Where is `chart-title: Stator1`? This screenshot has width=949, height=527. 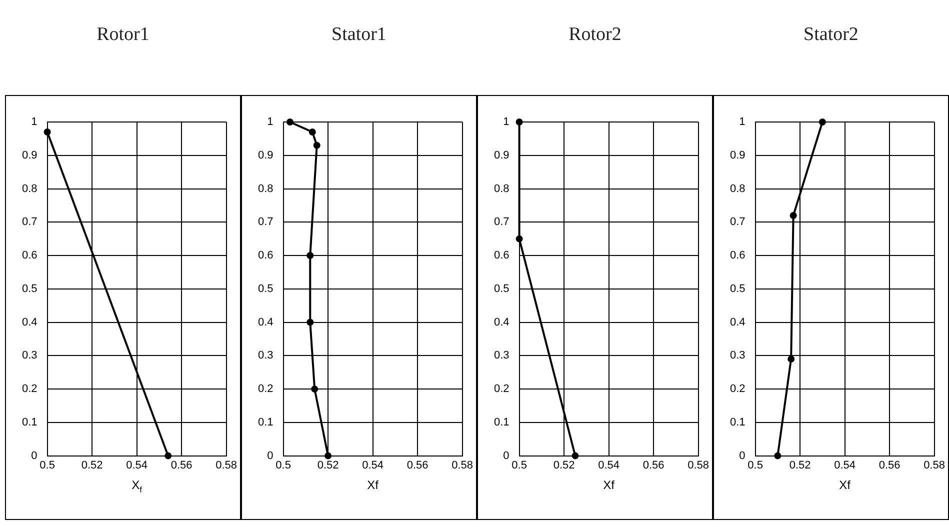
chart-title: Stator1 is located at coordinates (359, 35).